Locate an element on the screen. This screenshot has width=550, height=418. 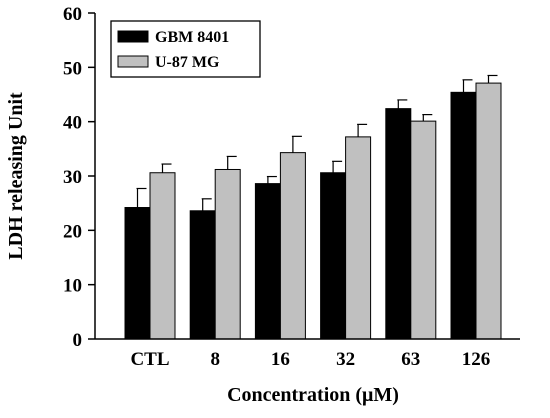
x-axis-title: Concentration (μM) is located at coordinates (313, 395).